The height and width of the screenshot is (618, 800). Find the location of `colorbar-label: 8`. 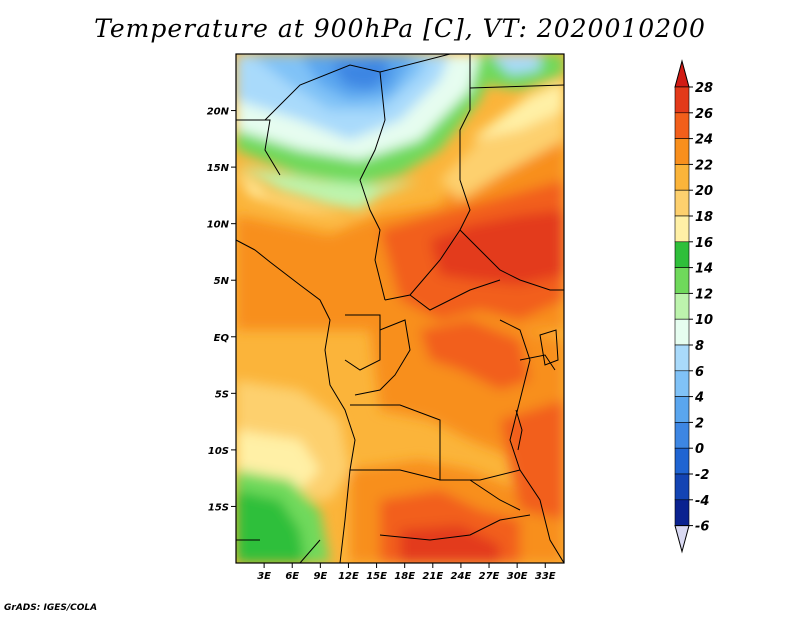

colorbar-label: 8 is located at coordinates (699, 346).